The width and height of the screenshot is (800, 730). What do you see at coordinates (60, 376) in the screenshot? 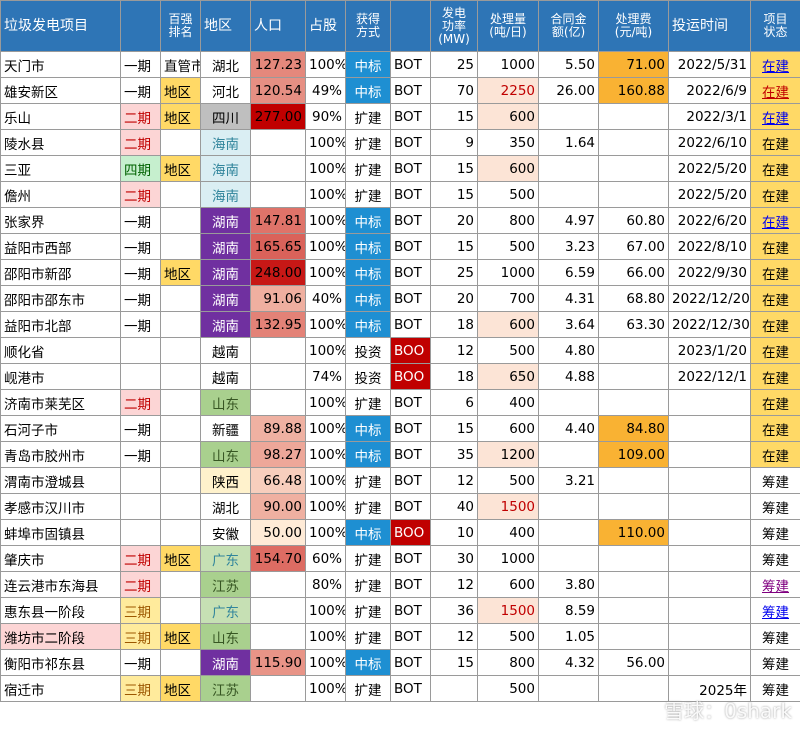
I see `cell: 岘港市` at bounding box center [60, 376].